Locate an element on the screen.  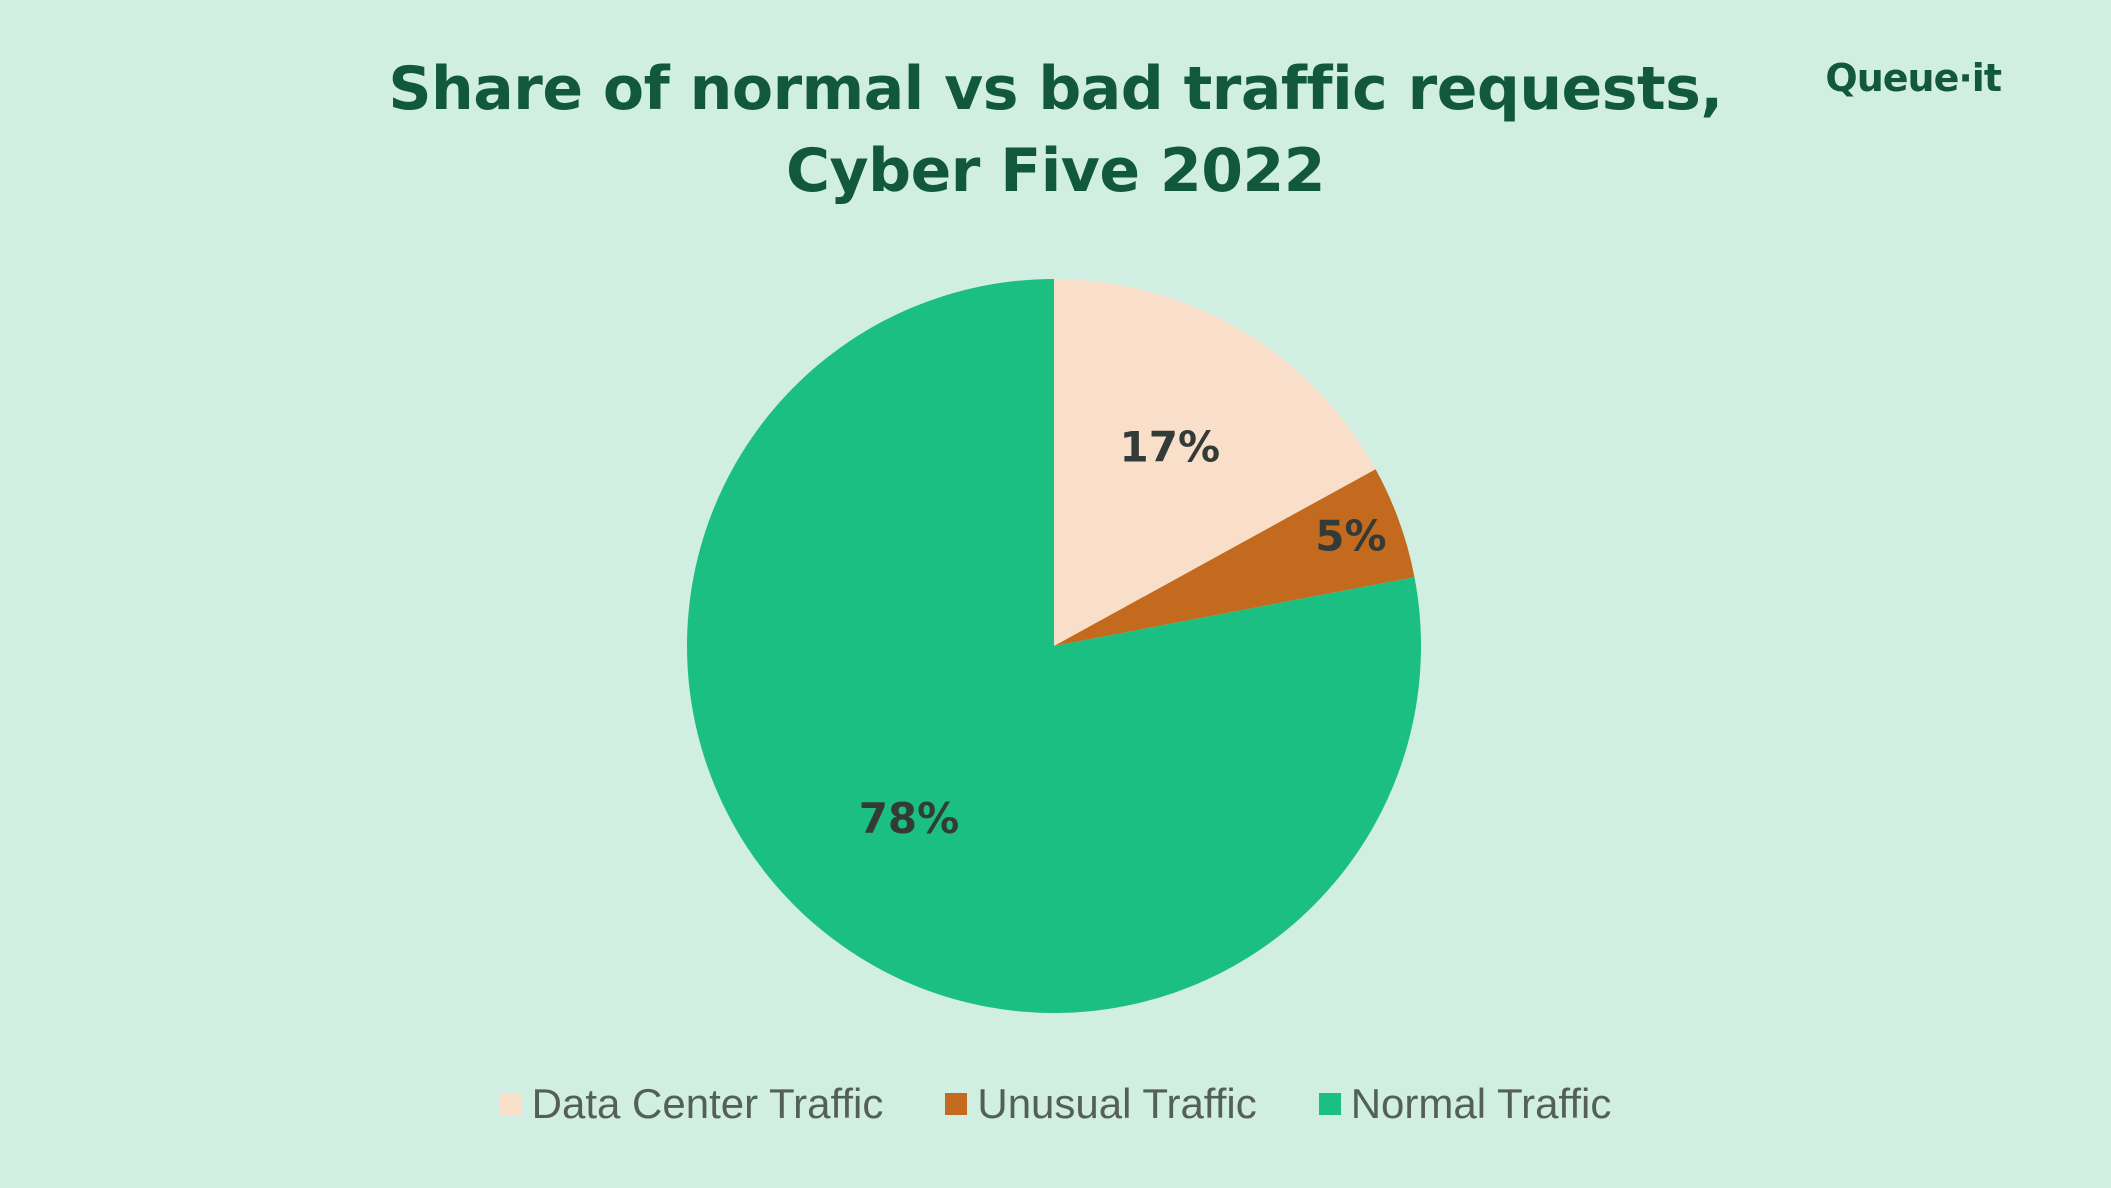
pie-slice-data-center-traffic is located at coordinates (1215, 462).